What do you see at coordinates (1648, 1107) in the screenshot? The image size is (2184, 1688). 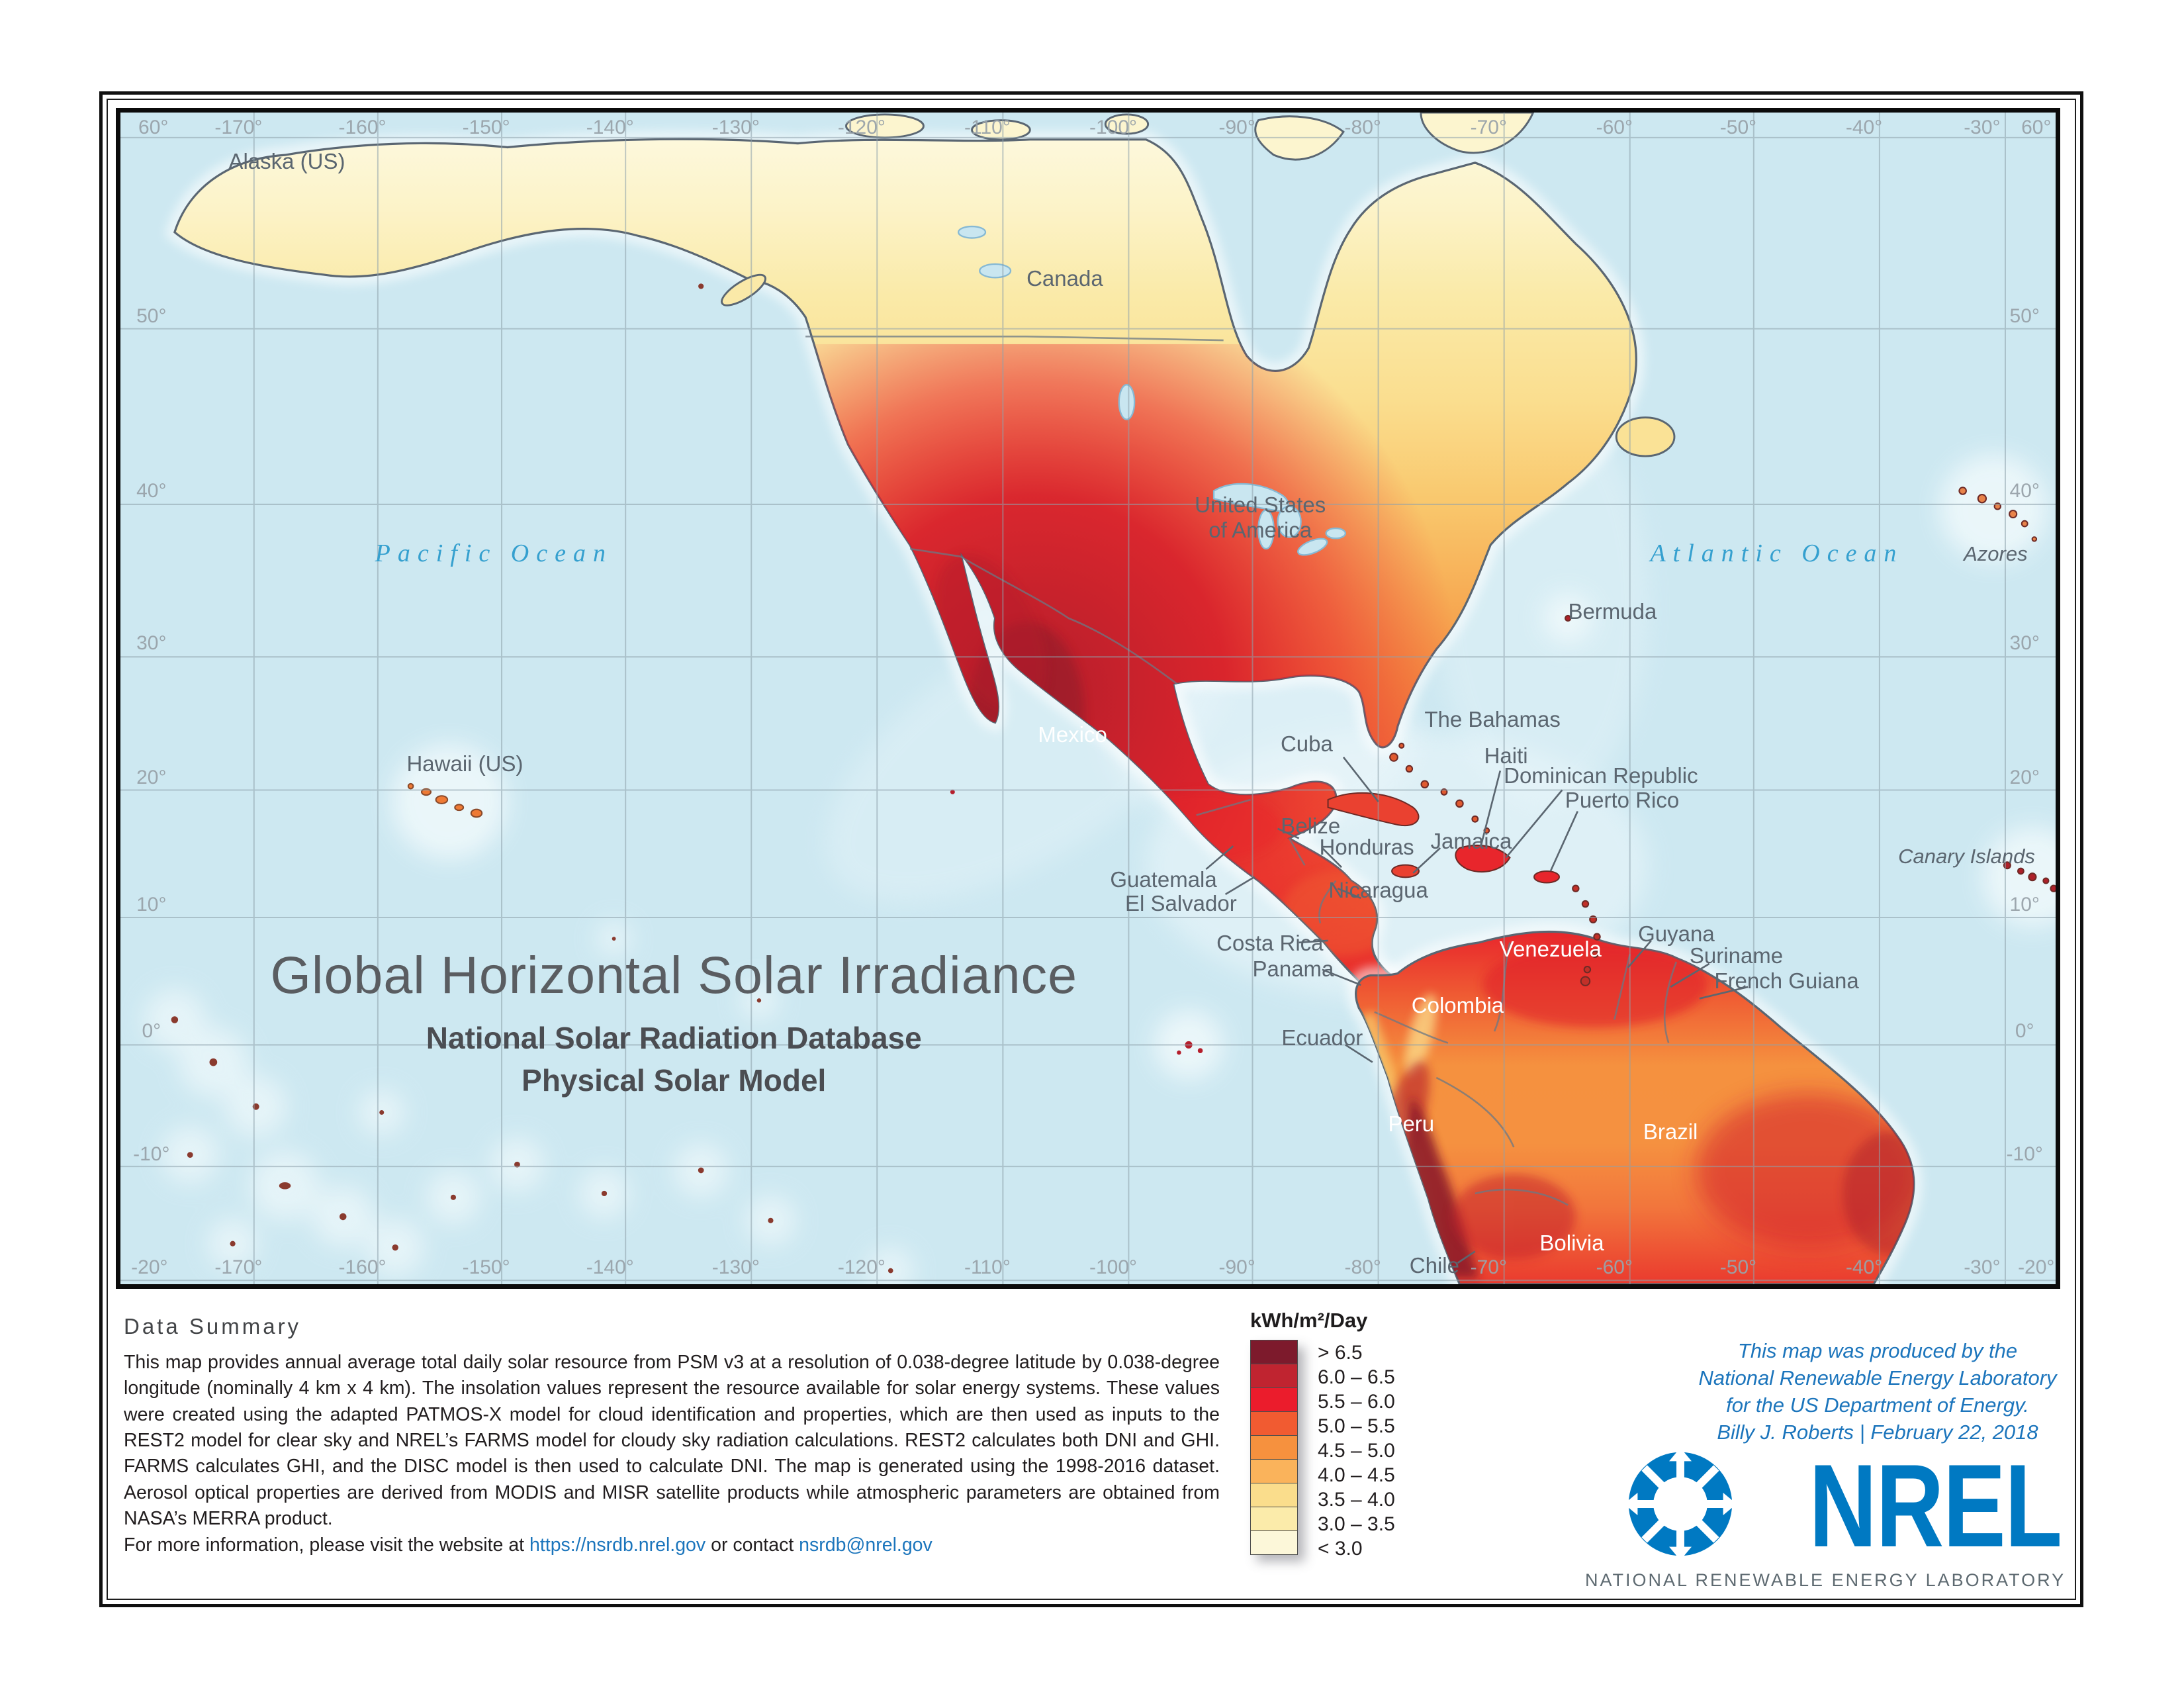 I see `landmass-south-america` at bounding box center [1648, 1107].